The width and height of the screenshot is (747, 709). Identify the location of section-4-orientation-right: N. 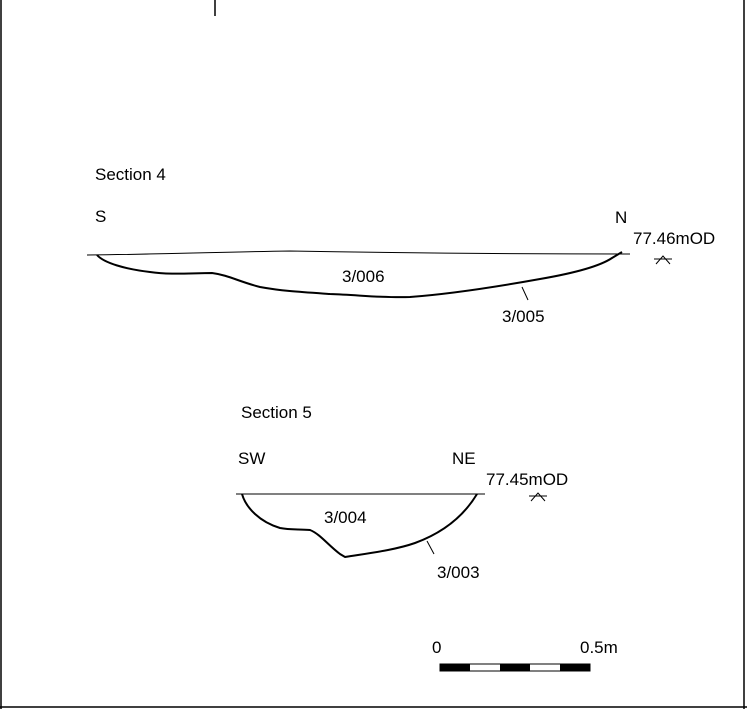
(621, 217).